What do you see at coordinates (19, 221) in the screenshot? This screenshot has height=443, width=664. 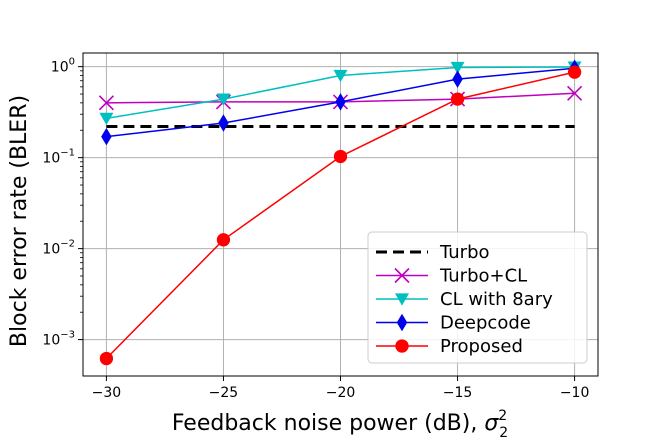 I see `y-axis-label: Block error rate (BLER)` at bounding box center [19, 221].